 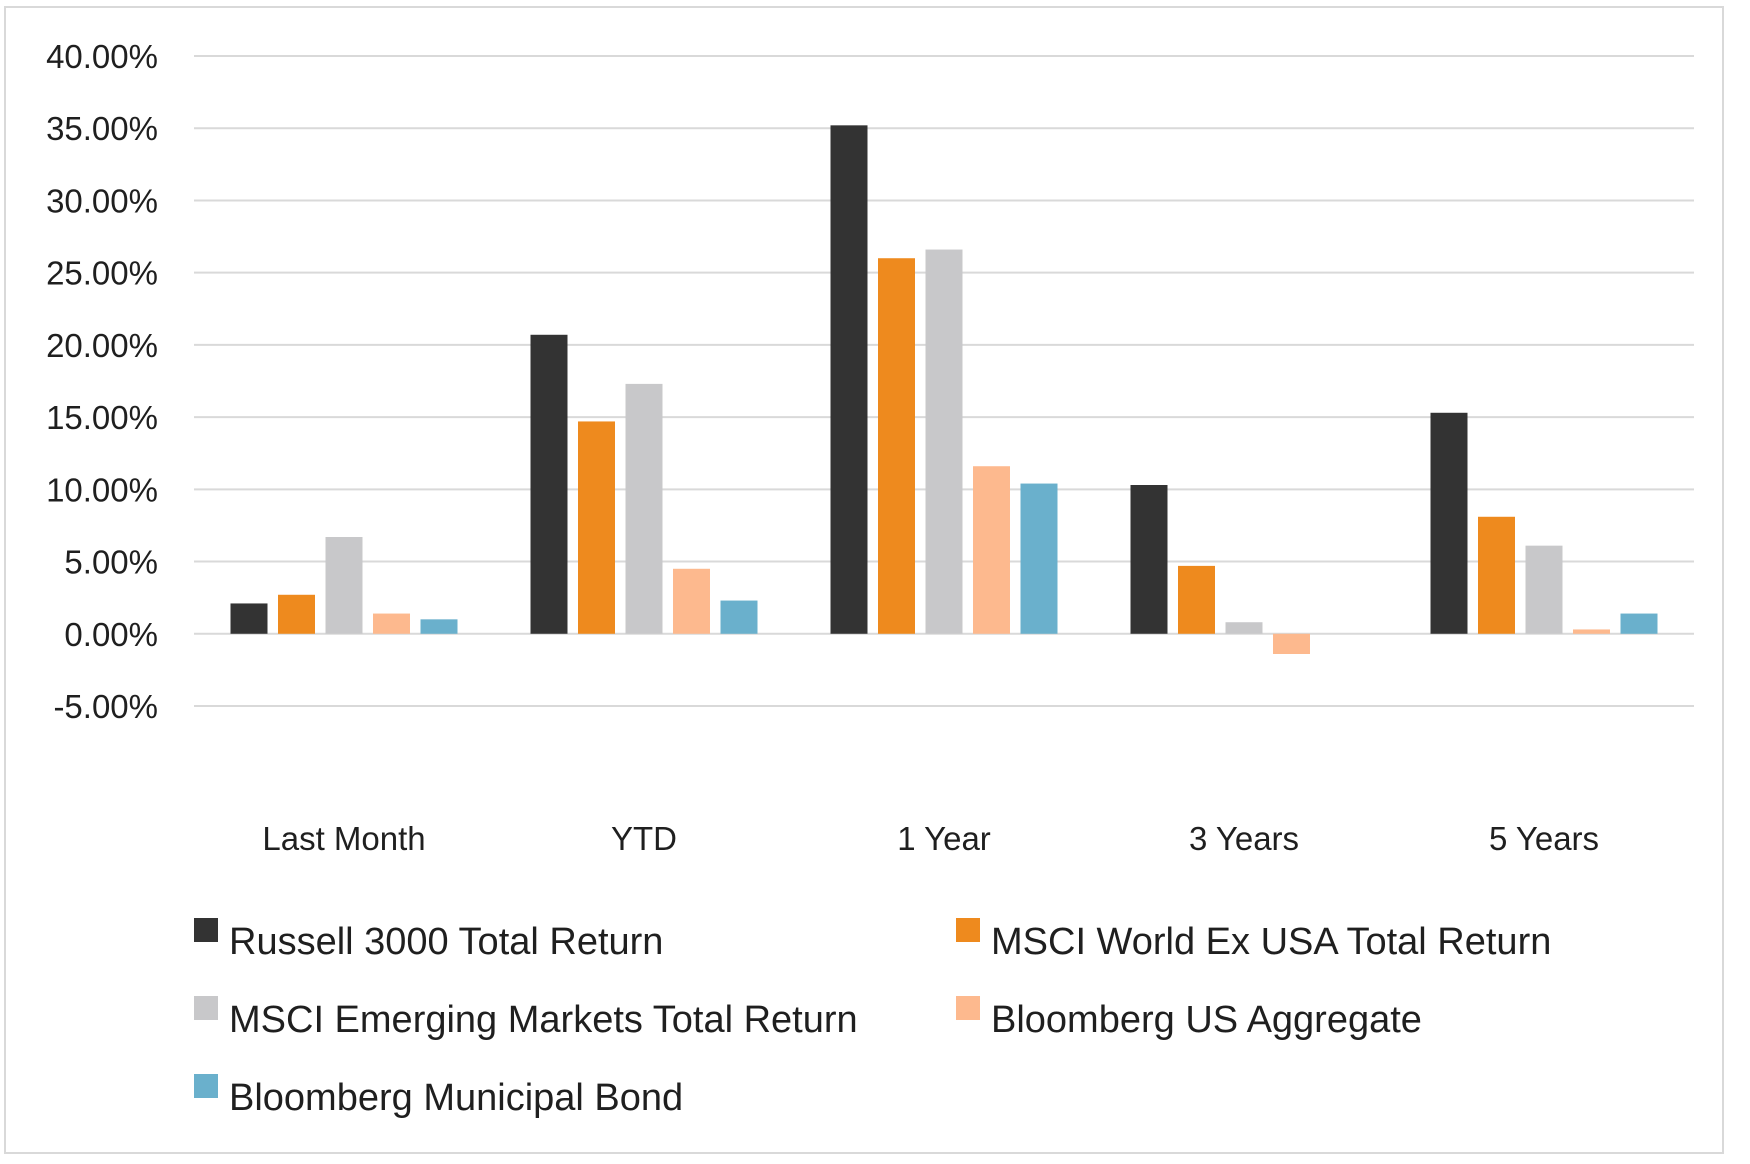 I want to click on y-tick-label: 35.00%, so click(x=102, y=128).